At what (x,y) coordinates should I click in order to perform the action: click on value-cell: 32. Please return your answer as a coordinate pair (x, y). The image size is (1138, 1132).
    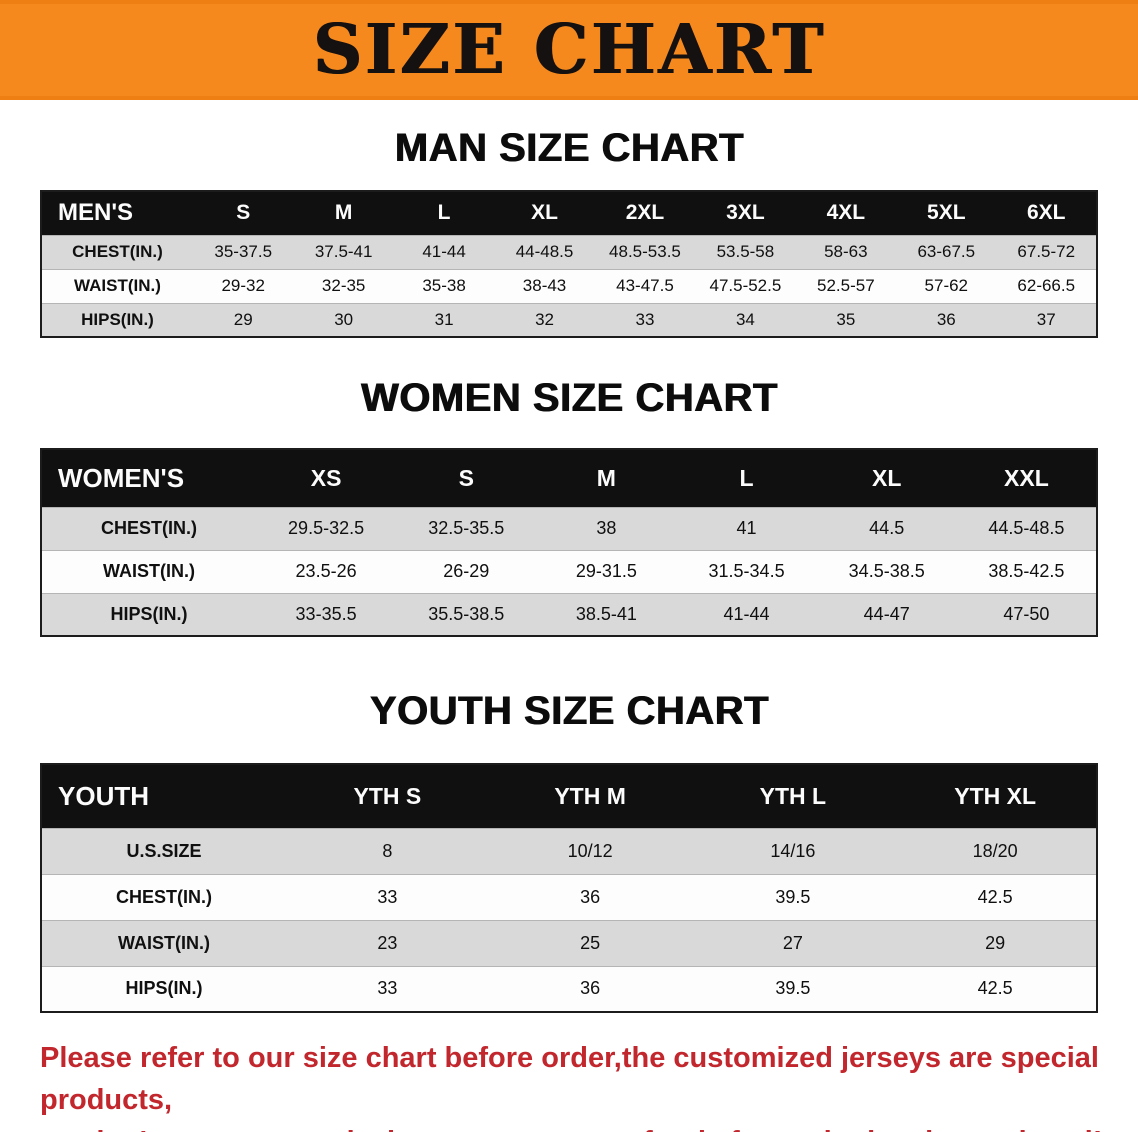
    Looking at the image, I should click on (544, 319).